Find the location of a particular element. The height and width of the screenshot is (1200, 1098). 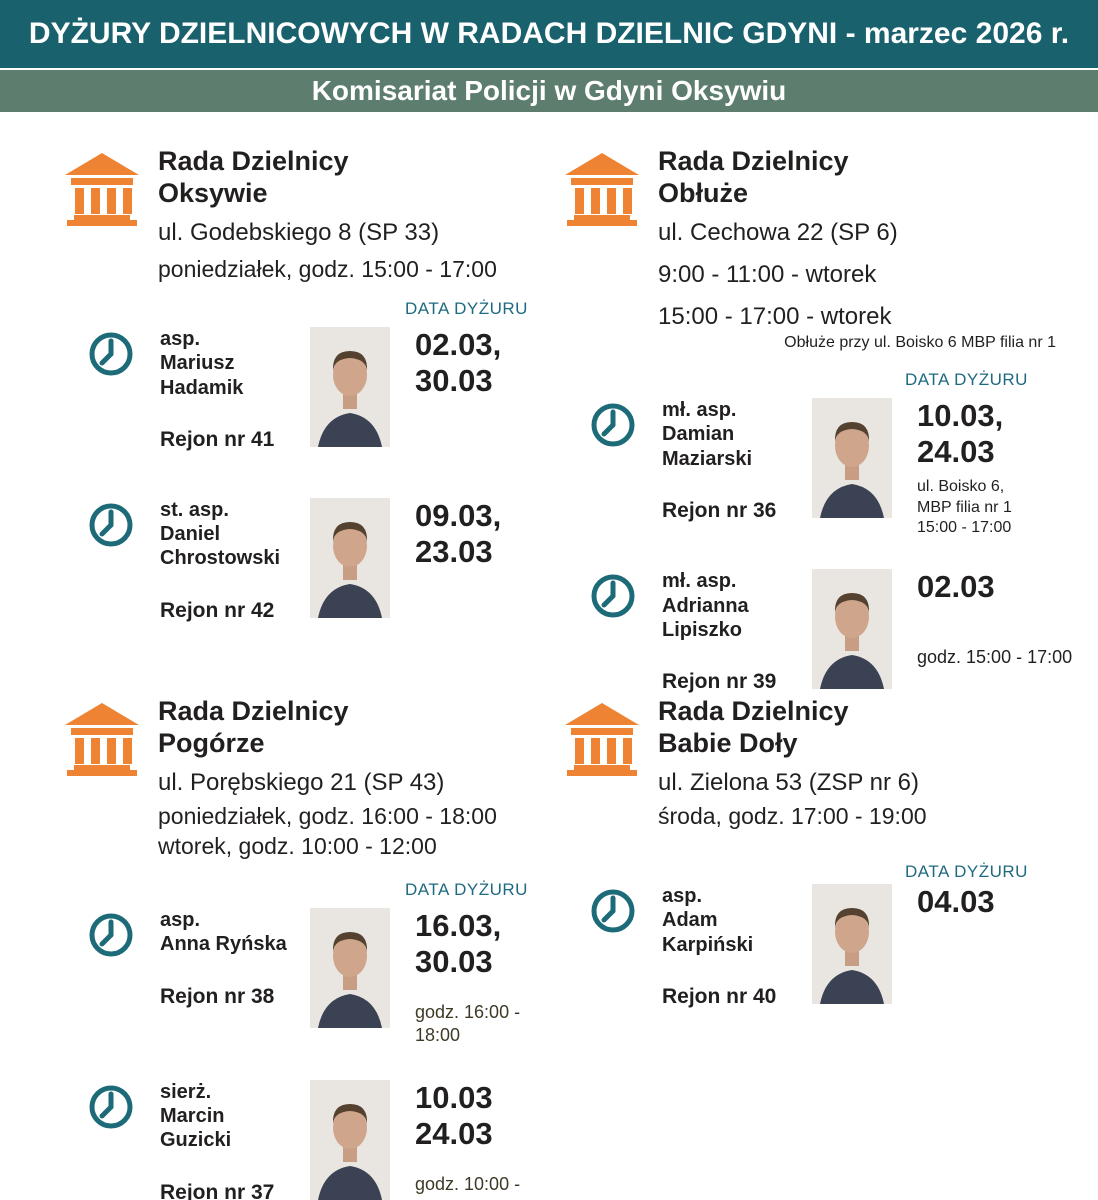

council-schedule: środa, godz. 17:00 - 19:00 is located at coordinates (792, 815).